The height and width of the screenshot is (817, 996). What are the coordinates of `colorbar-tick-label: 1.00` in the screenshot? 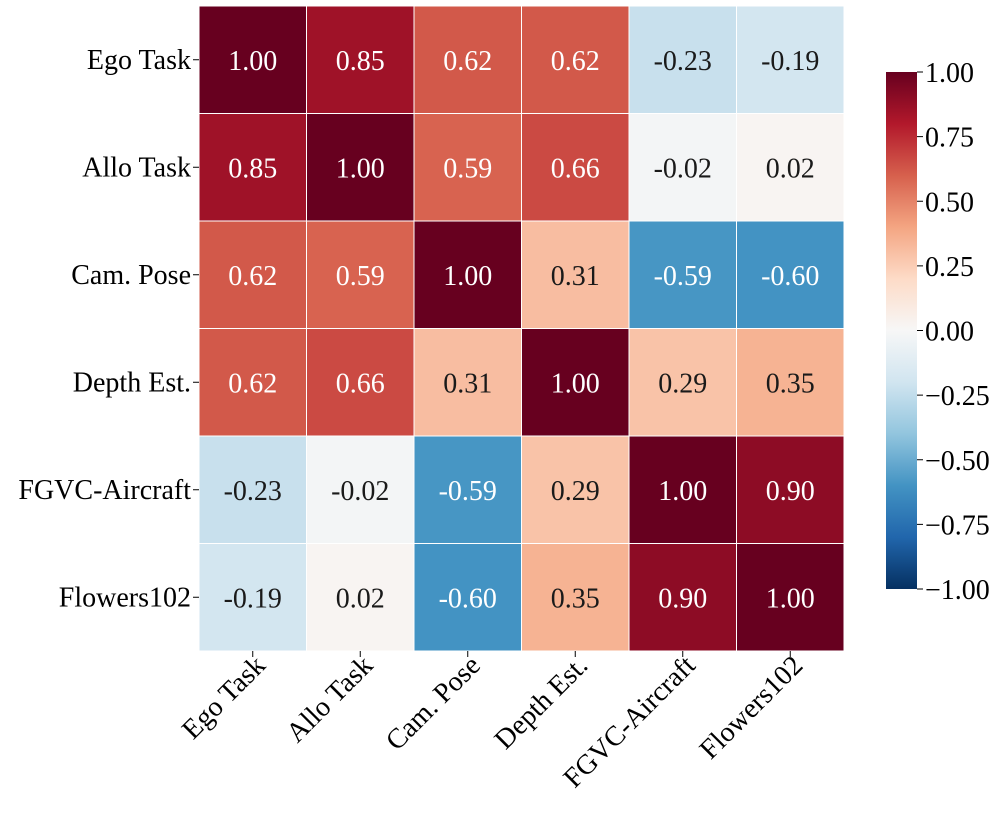 It's located at (949, 73).